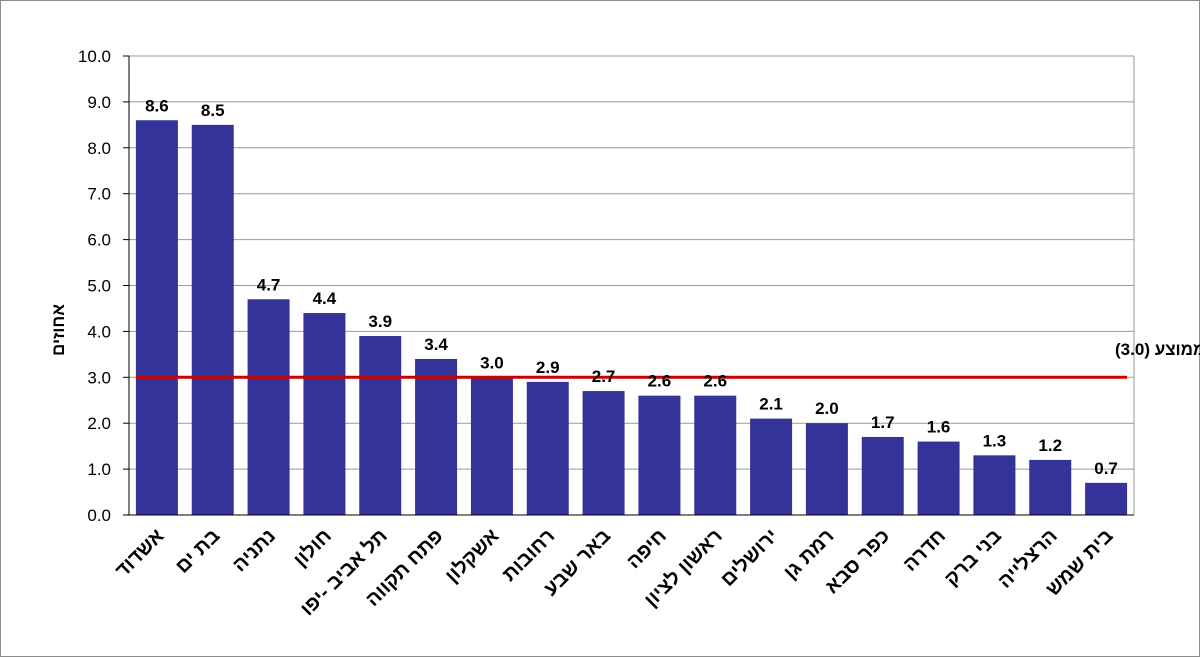 The width and height of the screenshot is (1200, 657). What do you see at coordinates (94, 56) in the screenshot?
I see `y-tick-label: 10.0` at bounding box center [94, 56].